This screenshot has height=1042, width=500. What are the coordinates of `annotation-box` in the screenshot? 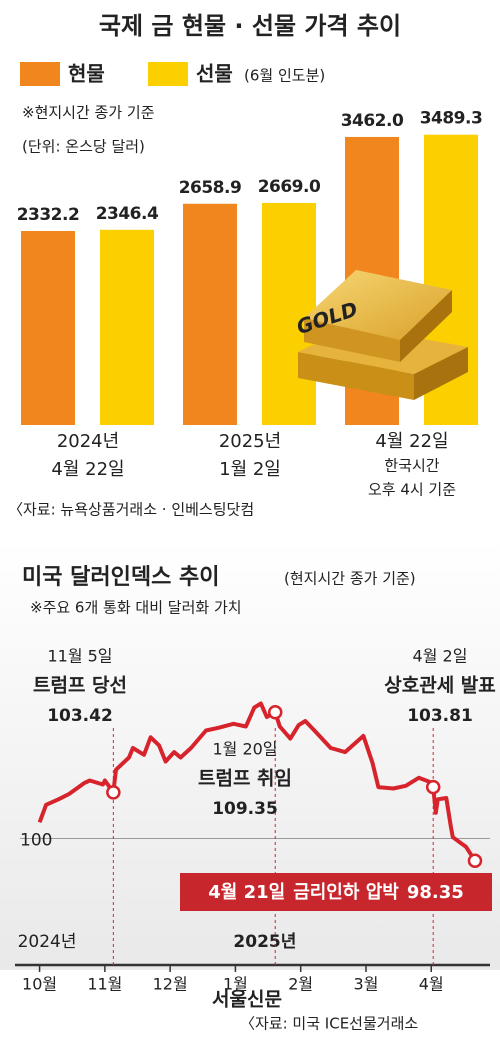 It's located at (336, 892).